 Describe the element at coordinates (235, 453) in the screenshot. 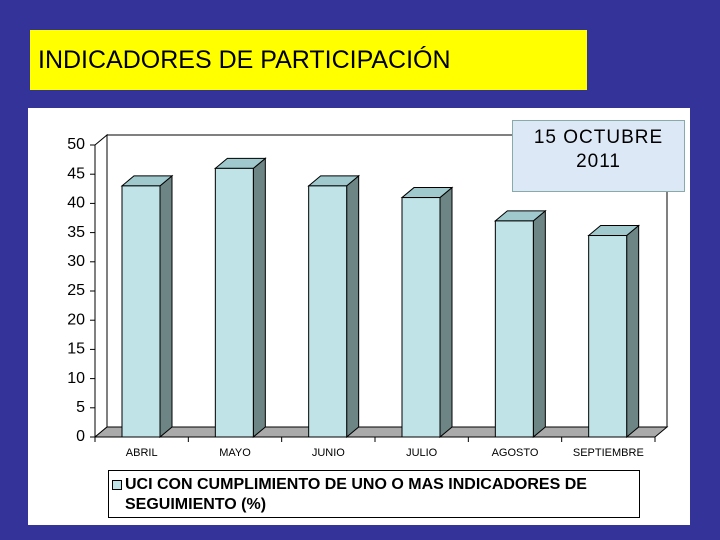

I see `x-tick-label: MAYO` at that location.